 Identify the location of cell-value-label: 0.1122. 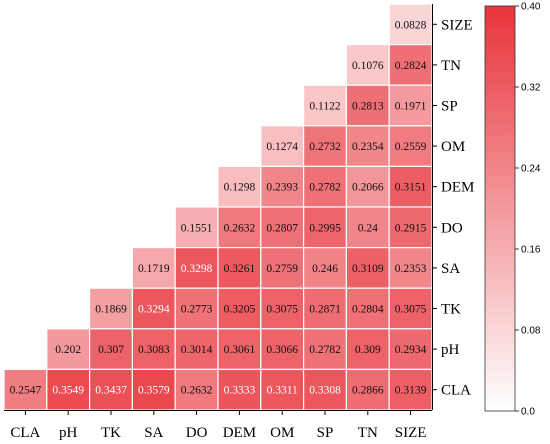
(324, 107).